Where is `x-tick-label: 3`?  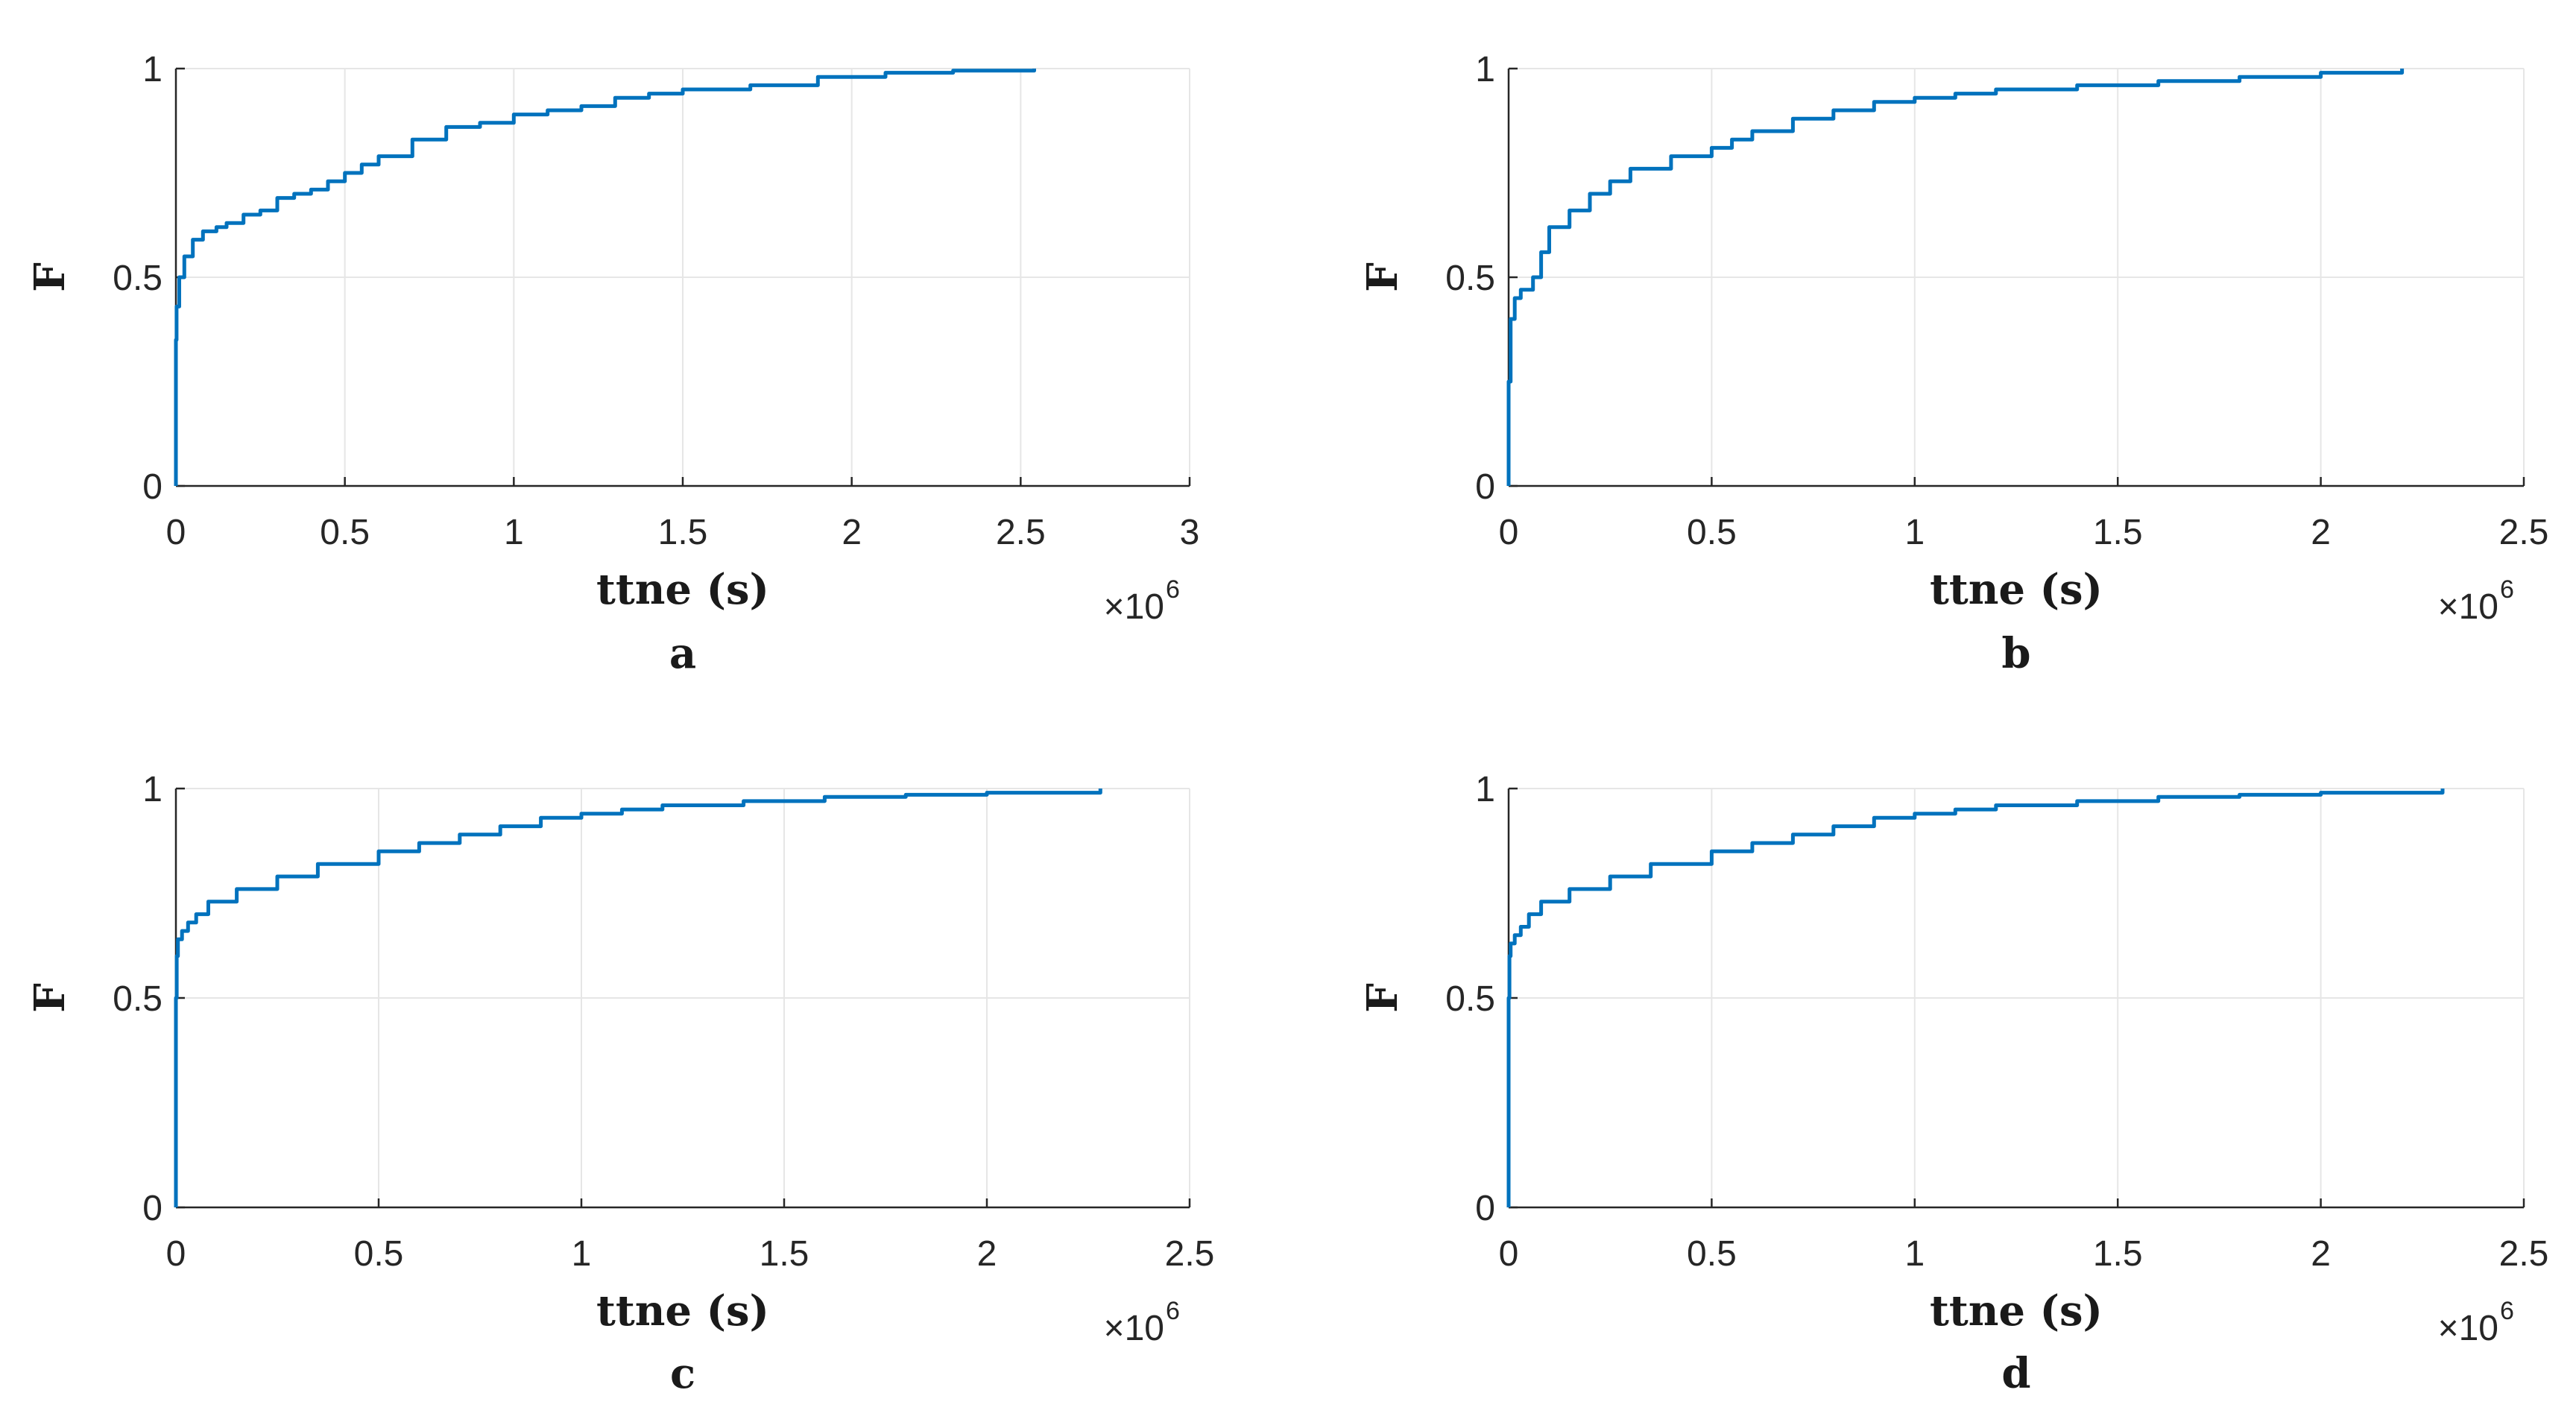 x-tick-label: 3 is located at coordinates (1190, 532).